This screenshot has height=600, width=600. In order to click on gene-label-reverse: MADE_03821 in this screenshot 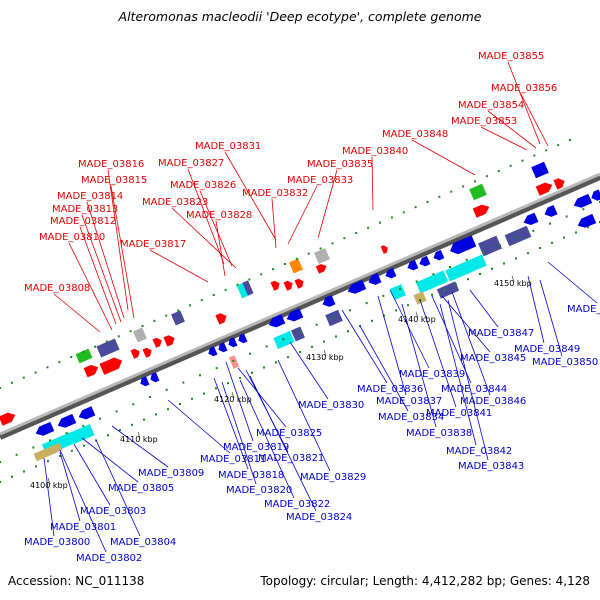, I will do `click(291, 458)`.